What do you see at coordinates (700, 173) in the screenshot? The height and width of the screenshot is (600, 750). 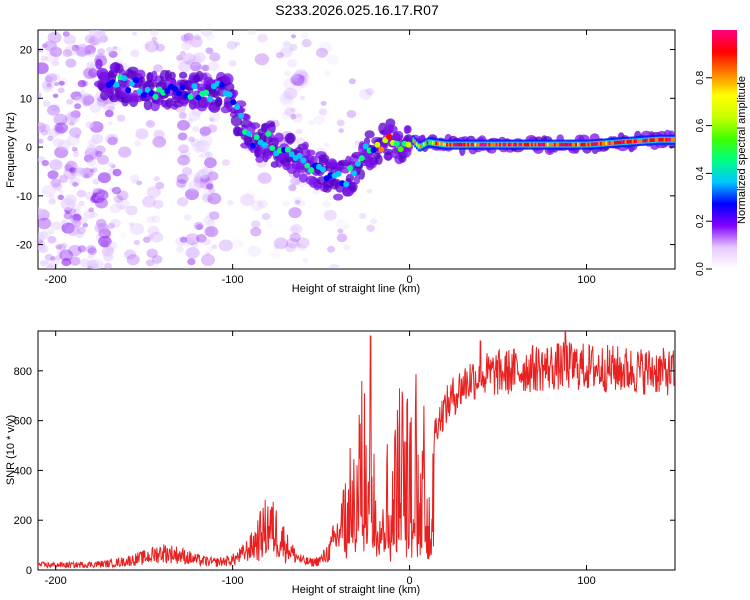 I see `colorbar-tick-label: 0.4` at bounding box center [700, 173].